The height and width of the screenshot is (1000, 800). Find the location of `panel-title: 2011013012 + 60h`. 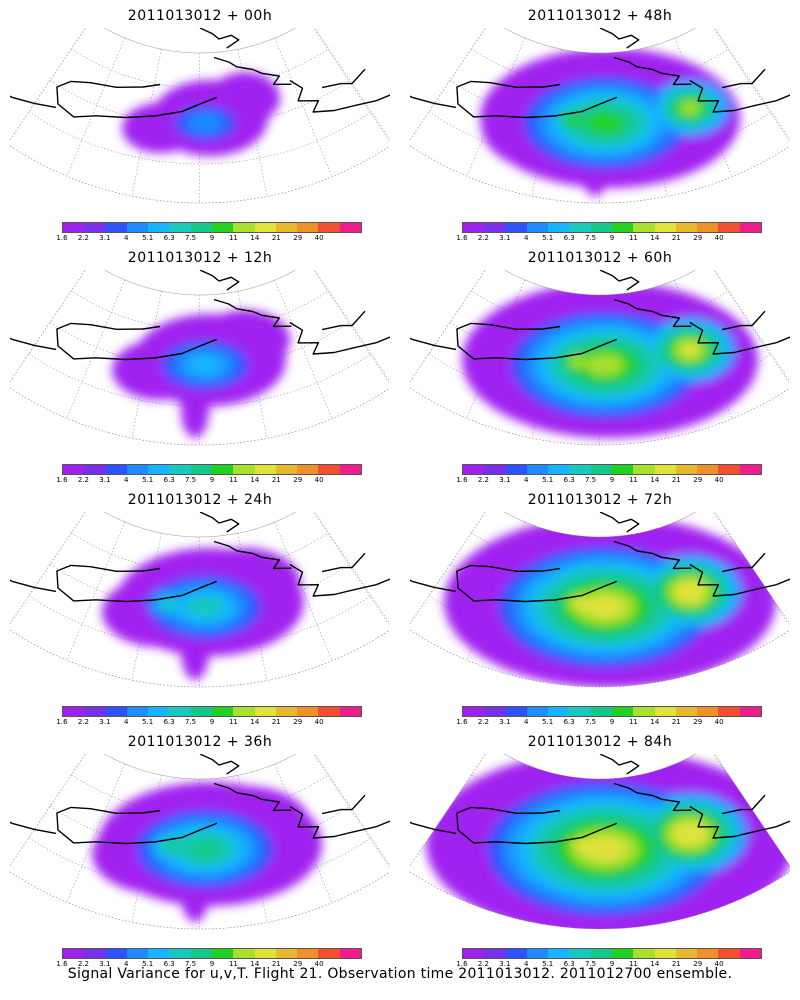

panel-title: 2011013012 + 60h is located at coordinates (600, 258).